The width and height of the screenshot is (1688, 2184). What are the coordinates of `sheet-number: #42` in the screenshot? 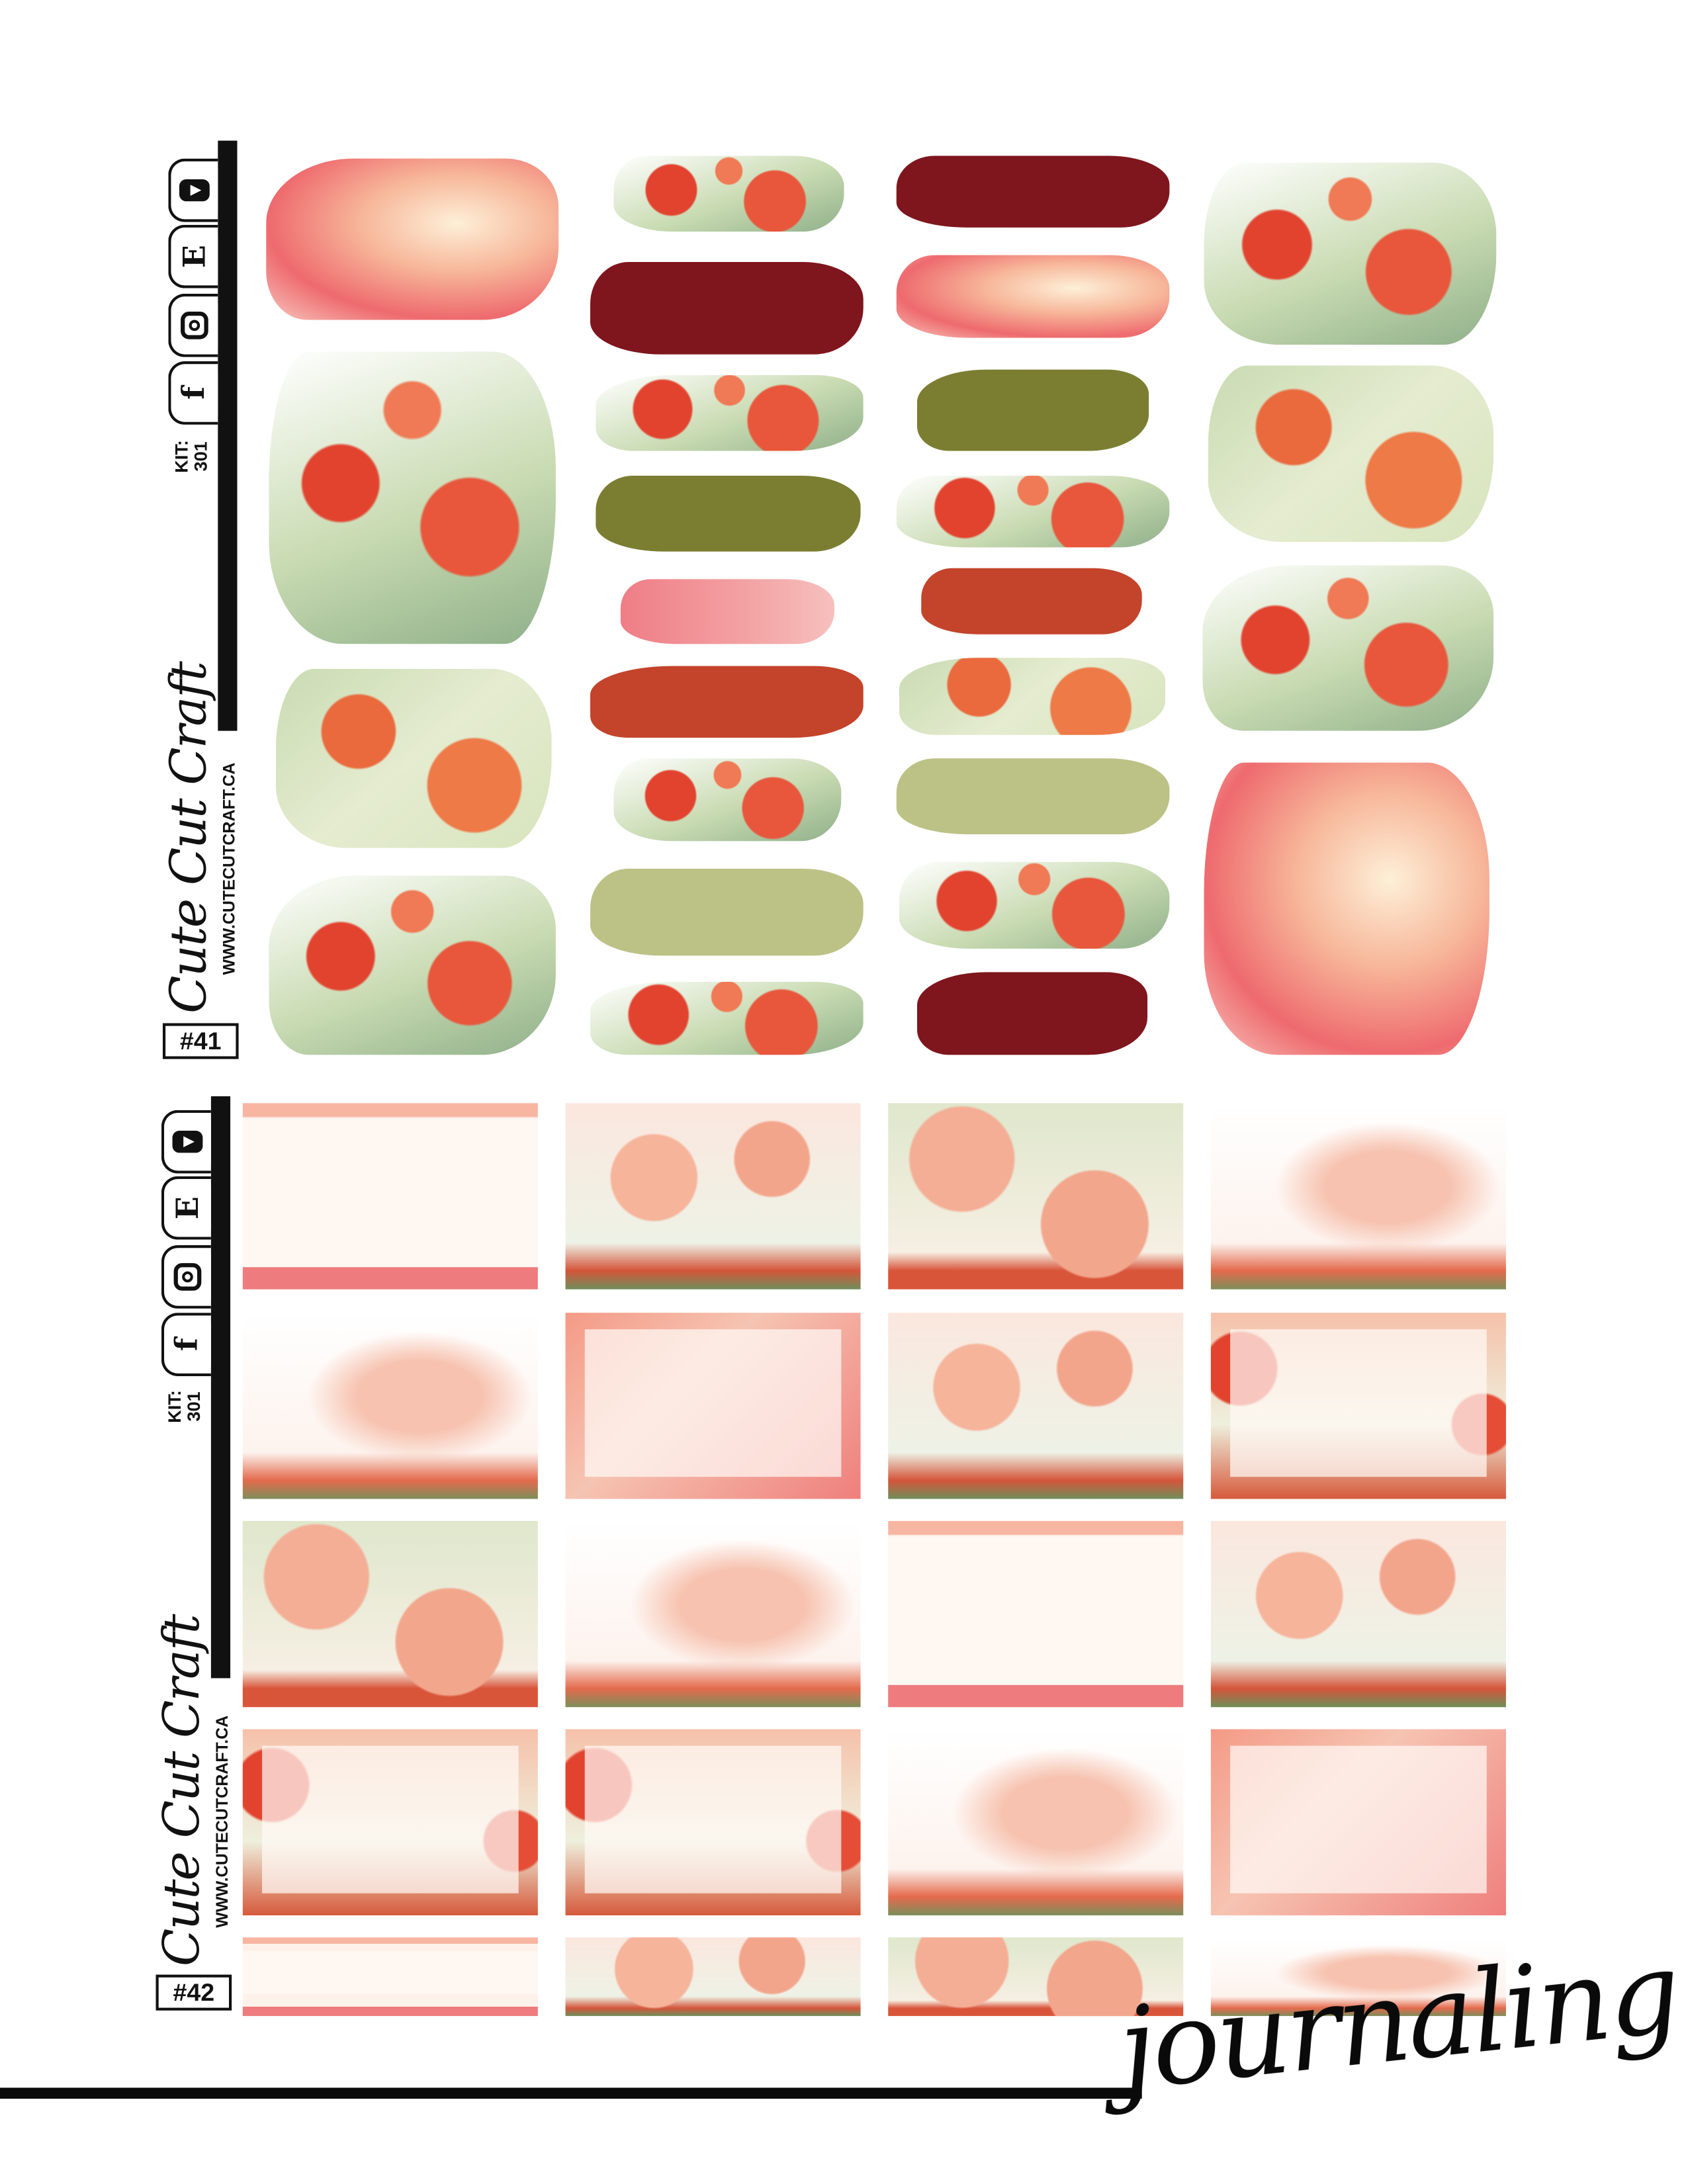 It's located at (193, 1993).